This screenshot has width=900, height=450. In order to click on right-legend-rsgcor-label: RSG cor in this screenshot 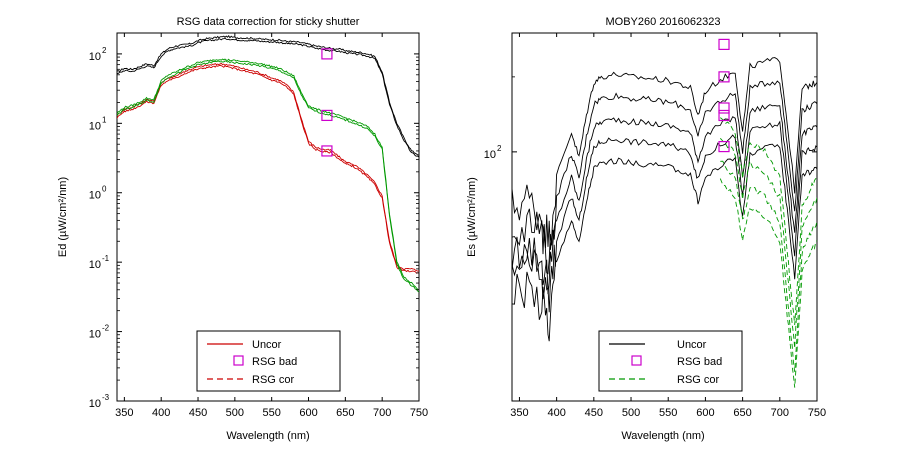, I will do `click(698, 380)`.